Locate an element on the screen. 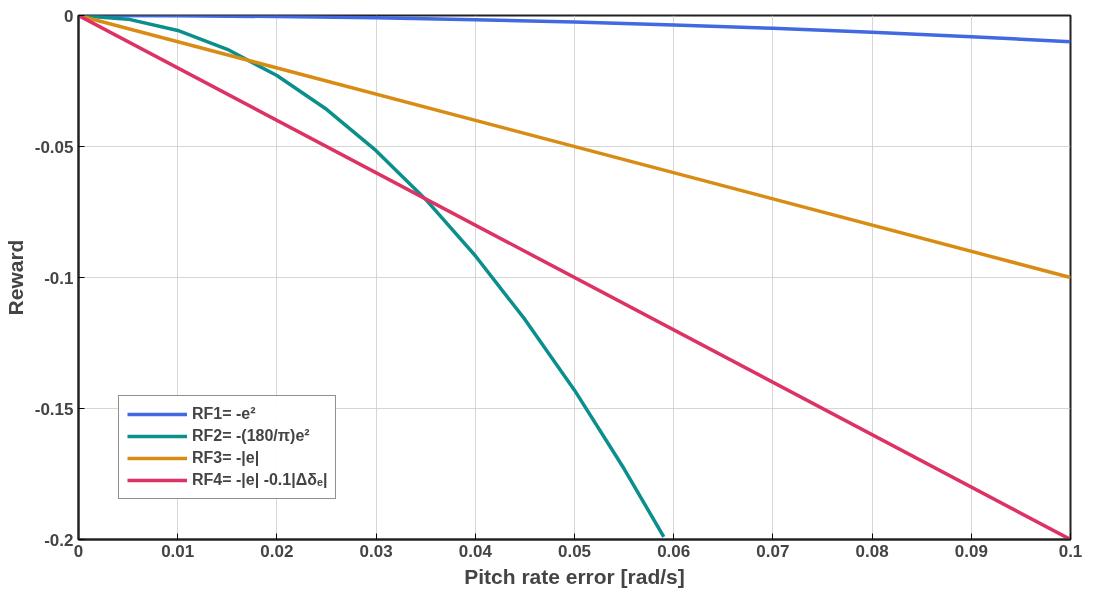 Image resolution: width=1109 pixels, height=596 pixels. x-tick-label: 0.05 is located at coordinates (574, 551).